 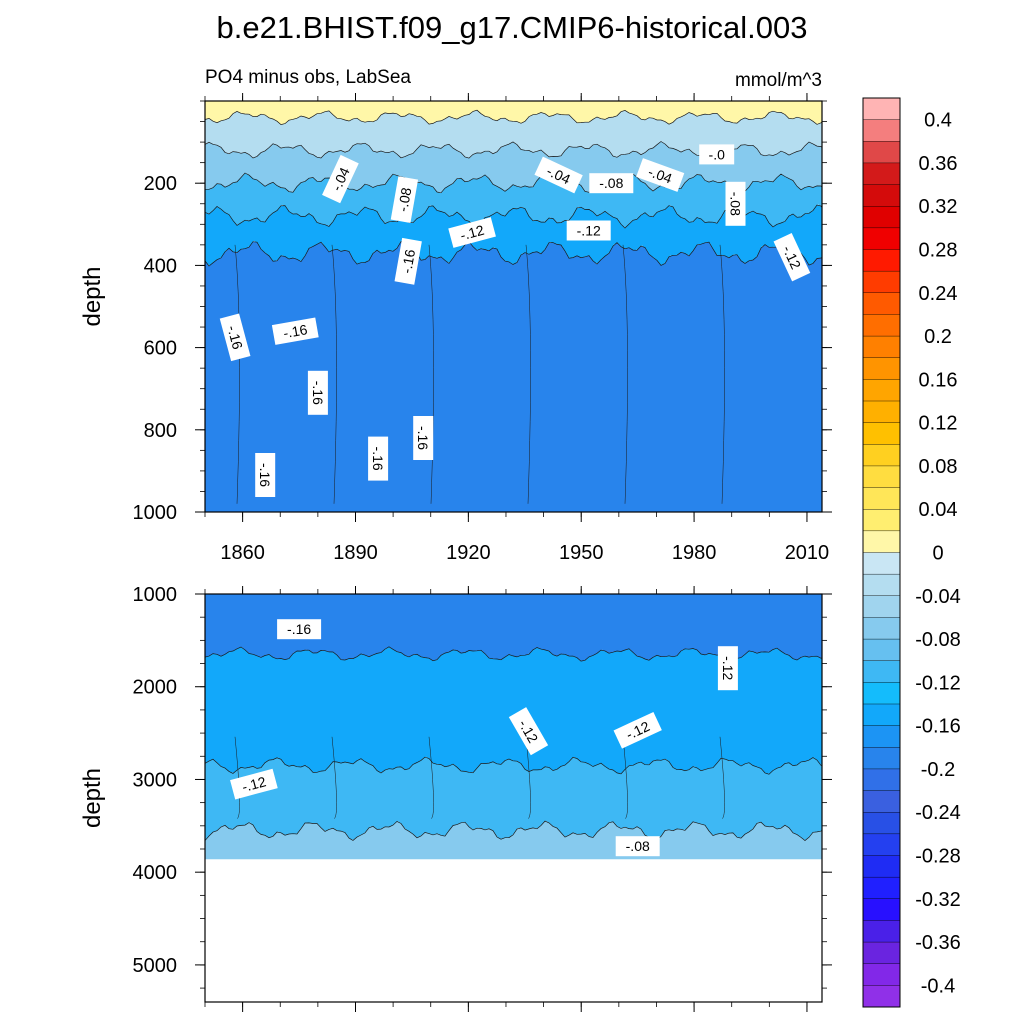 I want to click on y-tick-label: 2000, so click(x=155, y=688).